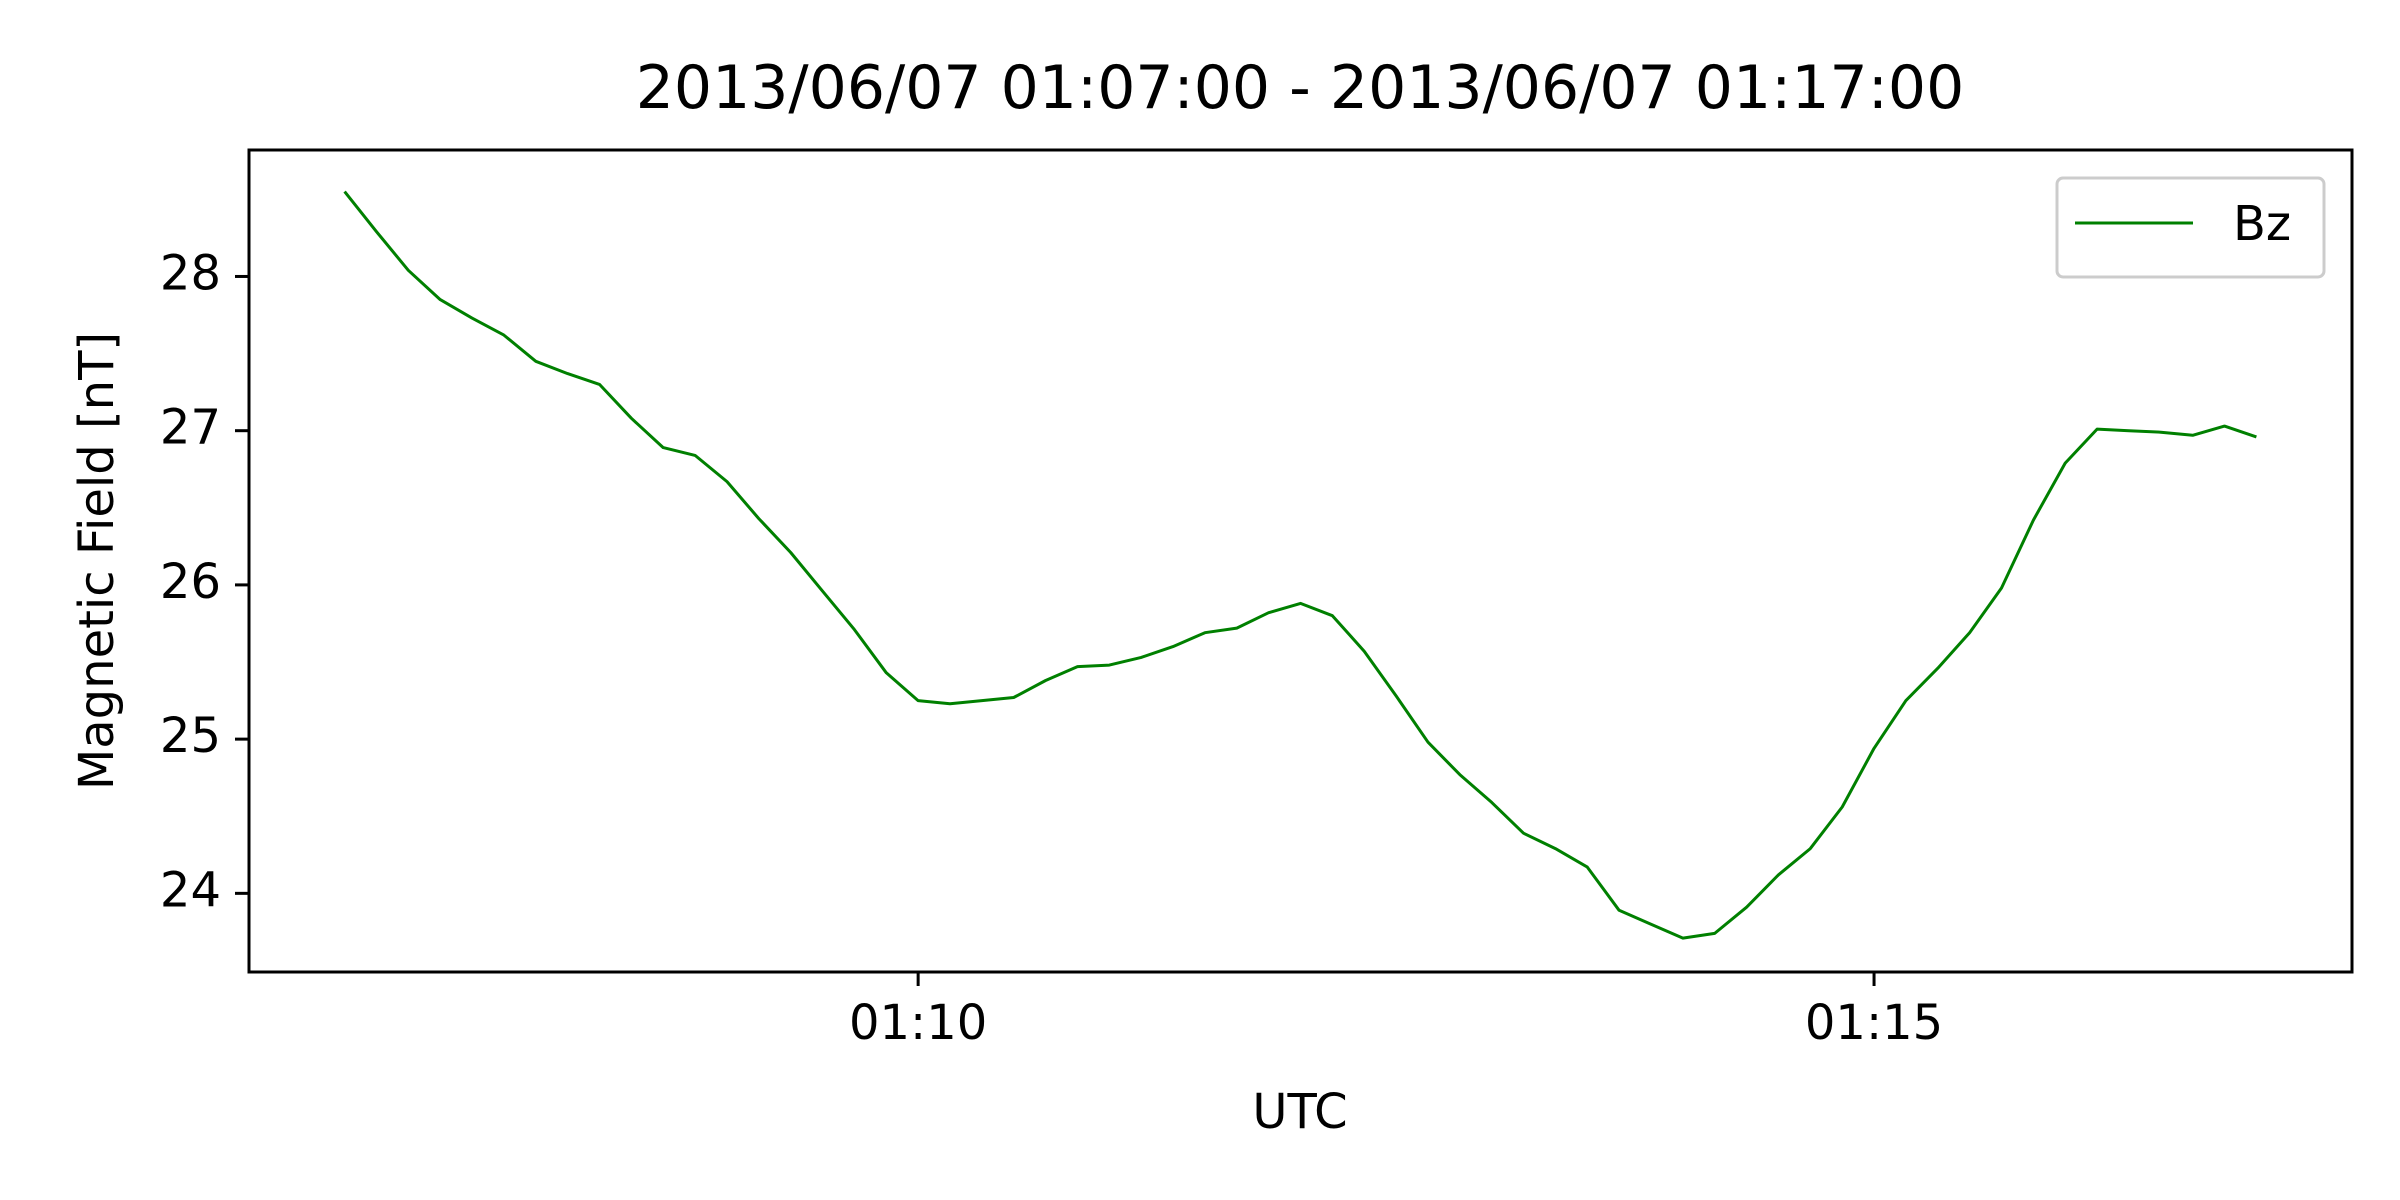  I want to click on x-axis-ticks: 01:10 01:15, so click(1396, 1011).